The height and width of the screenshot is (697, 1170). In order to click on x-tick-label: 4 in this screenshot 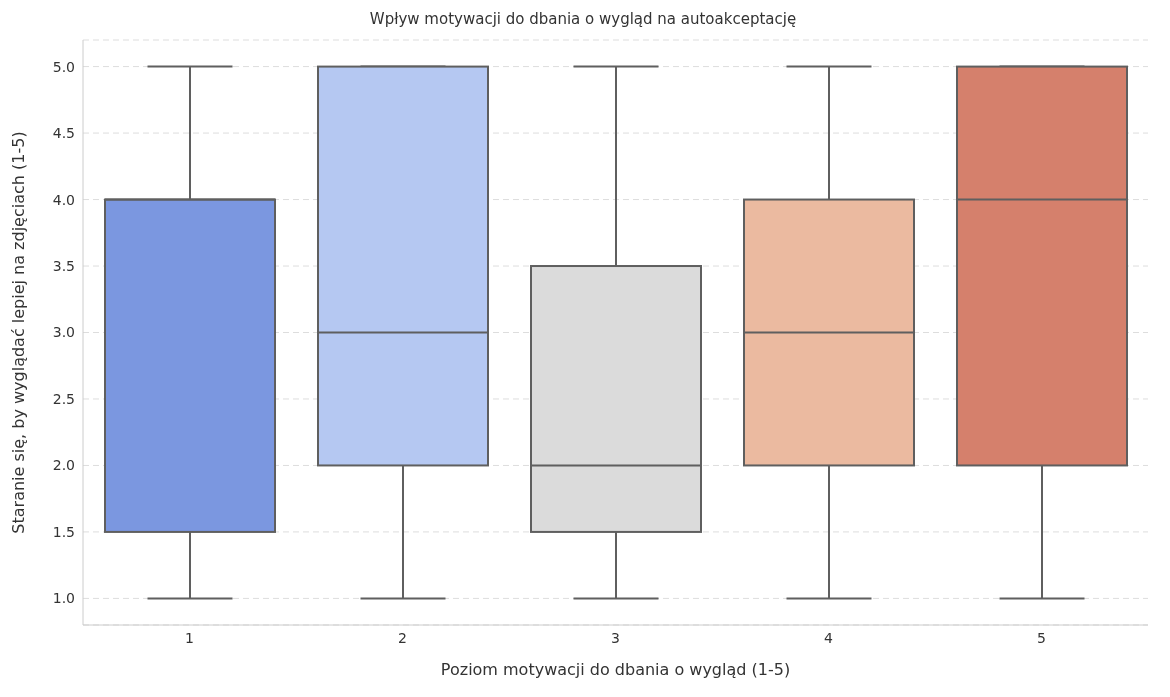, I will do `click(829, 637)`.